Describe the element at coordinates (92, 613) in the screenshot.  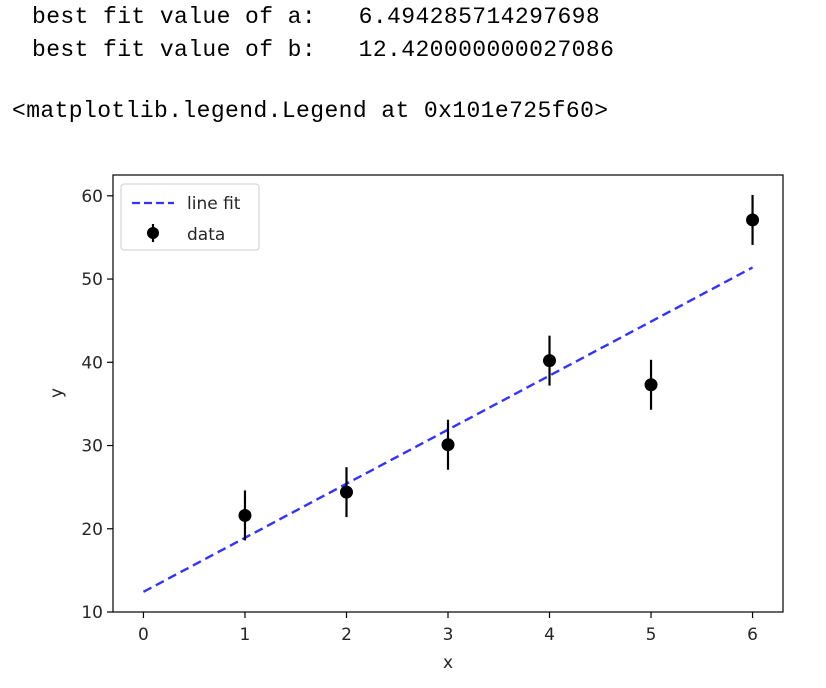
I see `y-tick-label: 10` at that location.